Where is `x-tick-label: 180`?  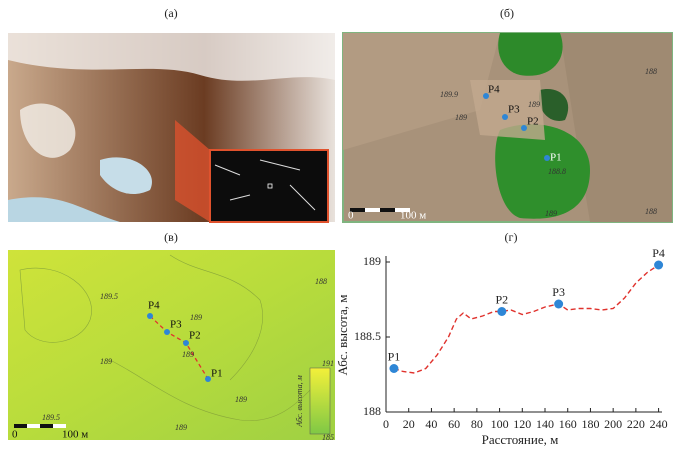
x-tick-label: 180 is located at coordinates (590, 424).